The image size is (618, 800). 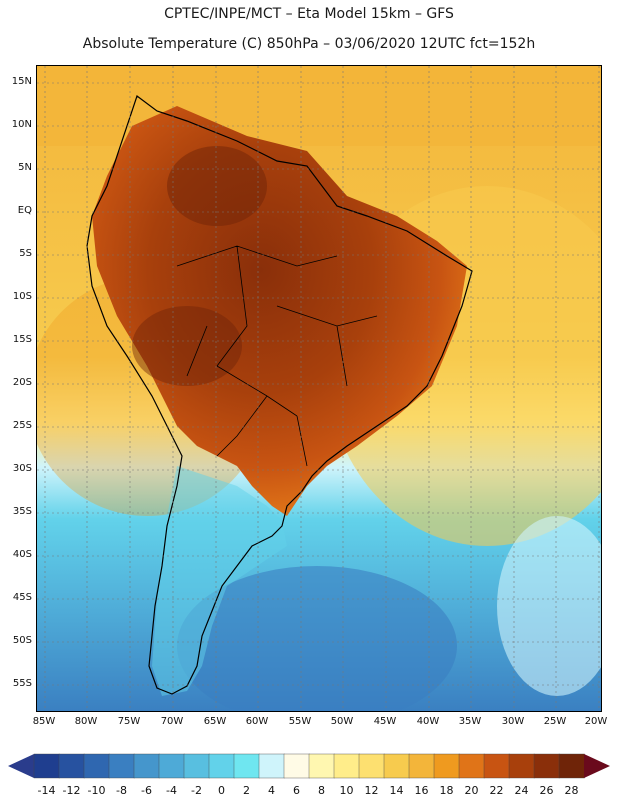 I want to click on lat-label: 30S, so click(x=22, y=468).